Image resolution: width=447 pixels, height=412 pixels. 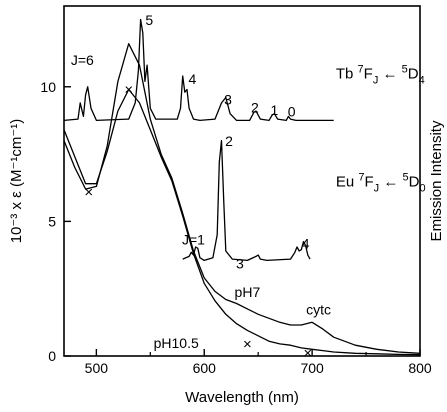 I want to click on transition-label-tb: Tb 7FJ ← 5D4, so click(x=380, y=75).